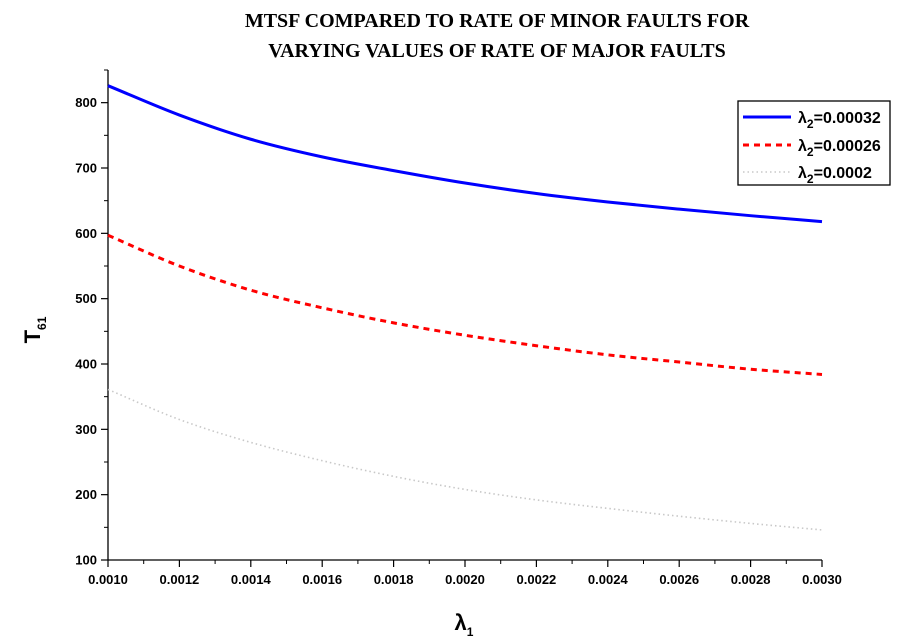 Image resolution: width=912 pixels, height=639 pixels. What do you see at coordinates (42, 323) in the screenshot?
I see `y-axis-title-subscript: 61` at bounding box center [42, 323].